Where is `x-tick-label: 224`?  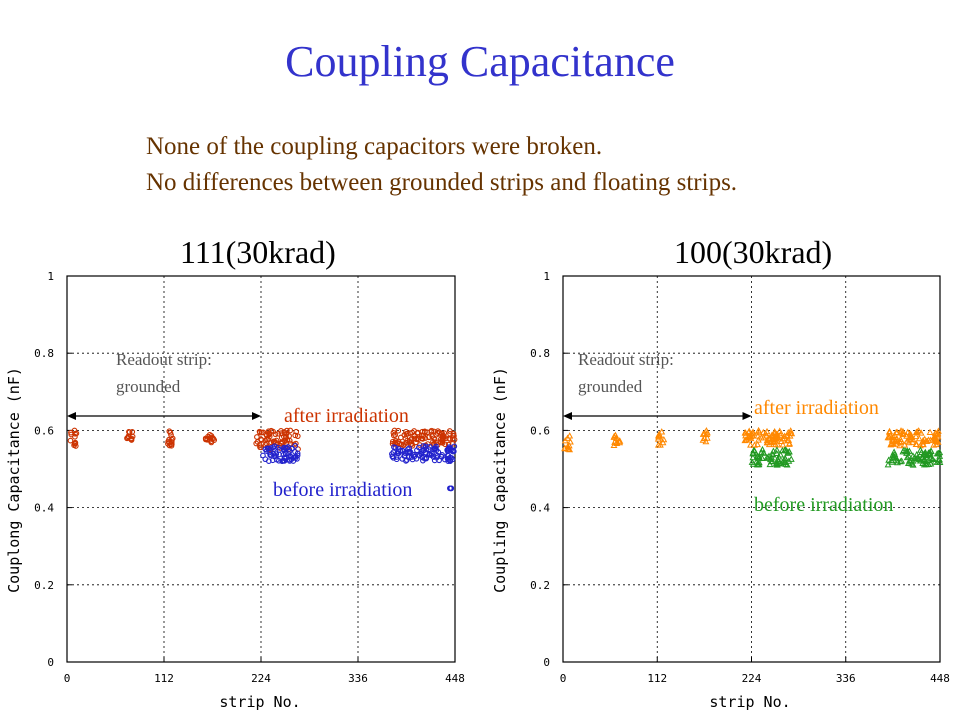
x-tick-label: 224 is located at coordinates (752, 678).